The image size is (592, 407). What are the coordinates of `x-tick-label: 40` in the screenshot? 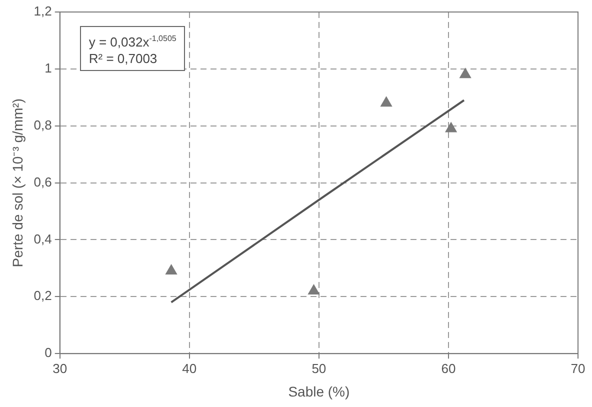 It's located at (189, 368).